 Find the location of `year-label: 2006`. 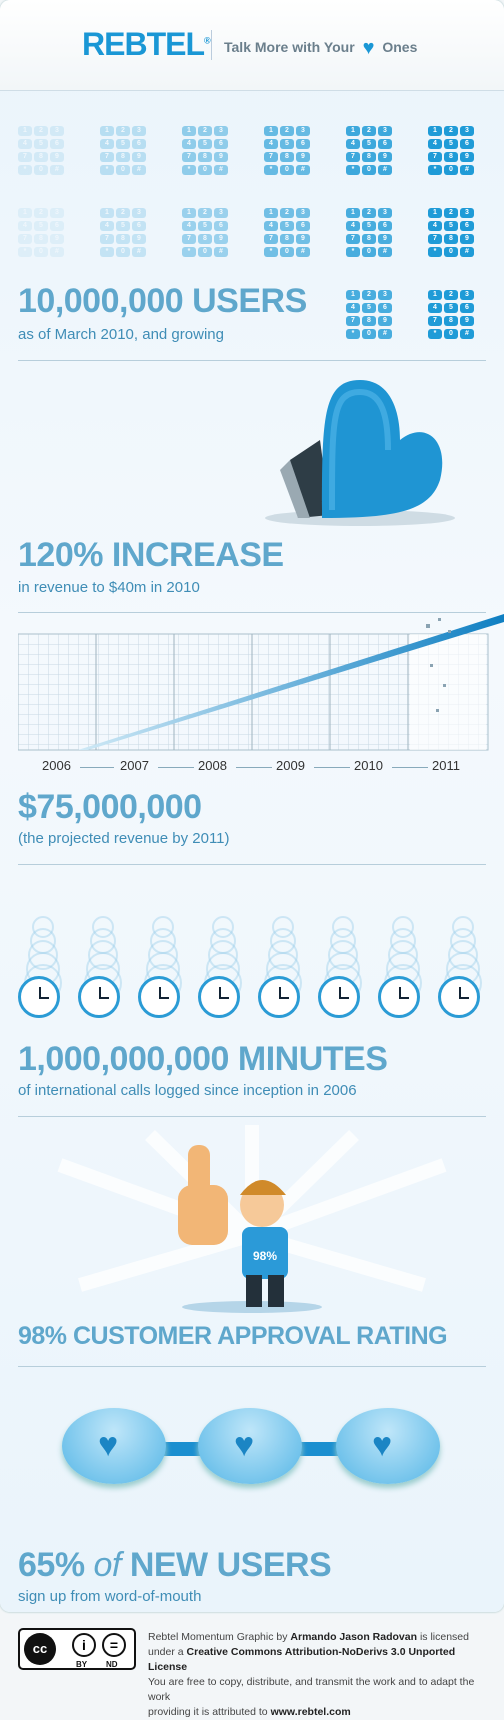

year-label: 2006 is located at coordinates (56, 765).